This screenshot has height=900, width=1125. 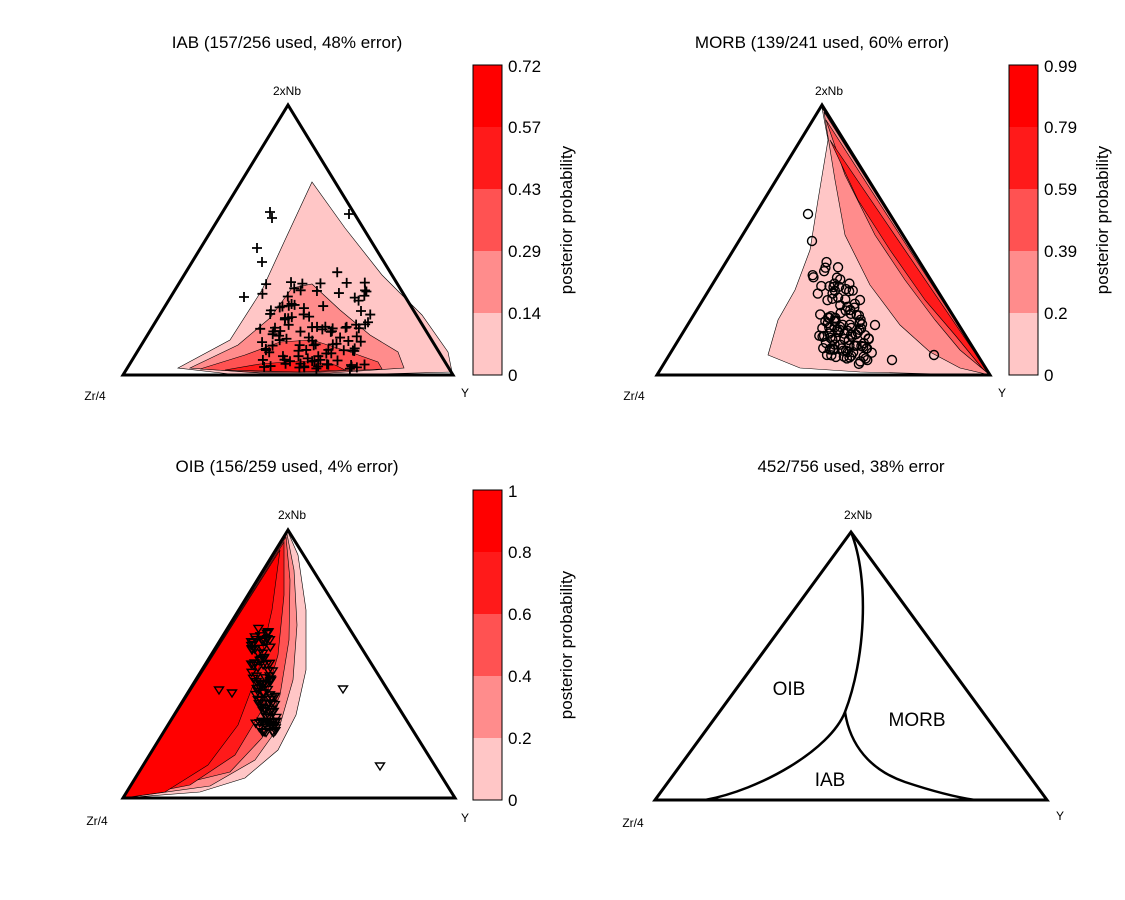 I want to click on iab-colorbar-frame, so click(x=487, y=220).